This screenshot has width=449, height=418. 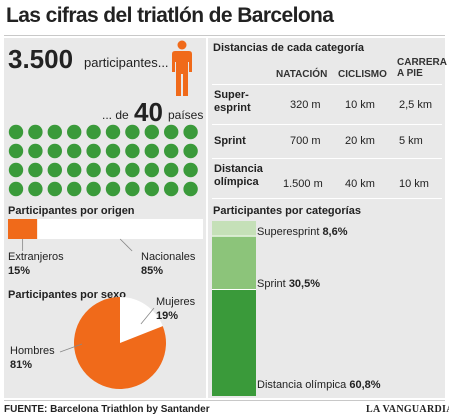 I want to click on bar-nacionales, so click(x=120, y=229).